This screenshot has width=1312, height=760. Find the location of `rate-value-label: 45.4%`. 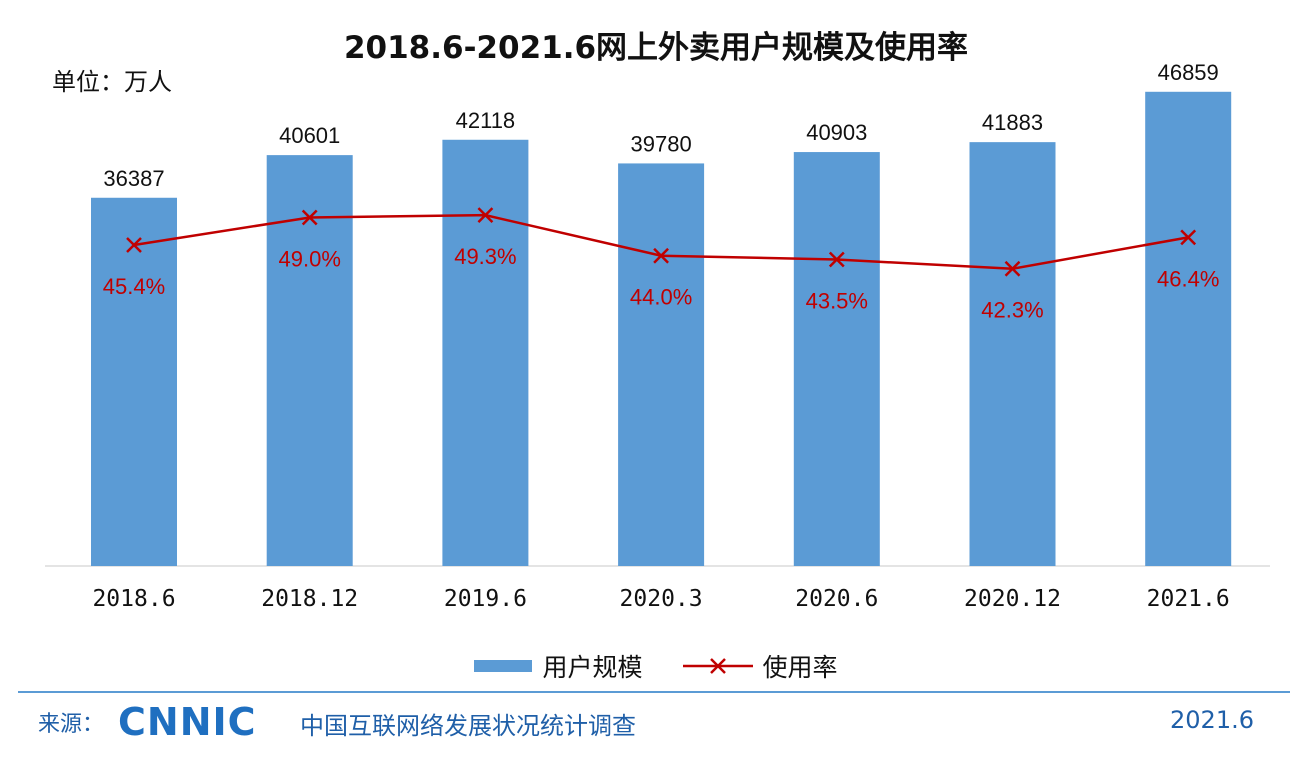

rate-value-label: 45.4% is located at coordinates (134, 286).